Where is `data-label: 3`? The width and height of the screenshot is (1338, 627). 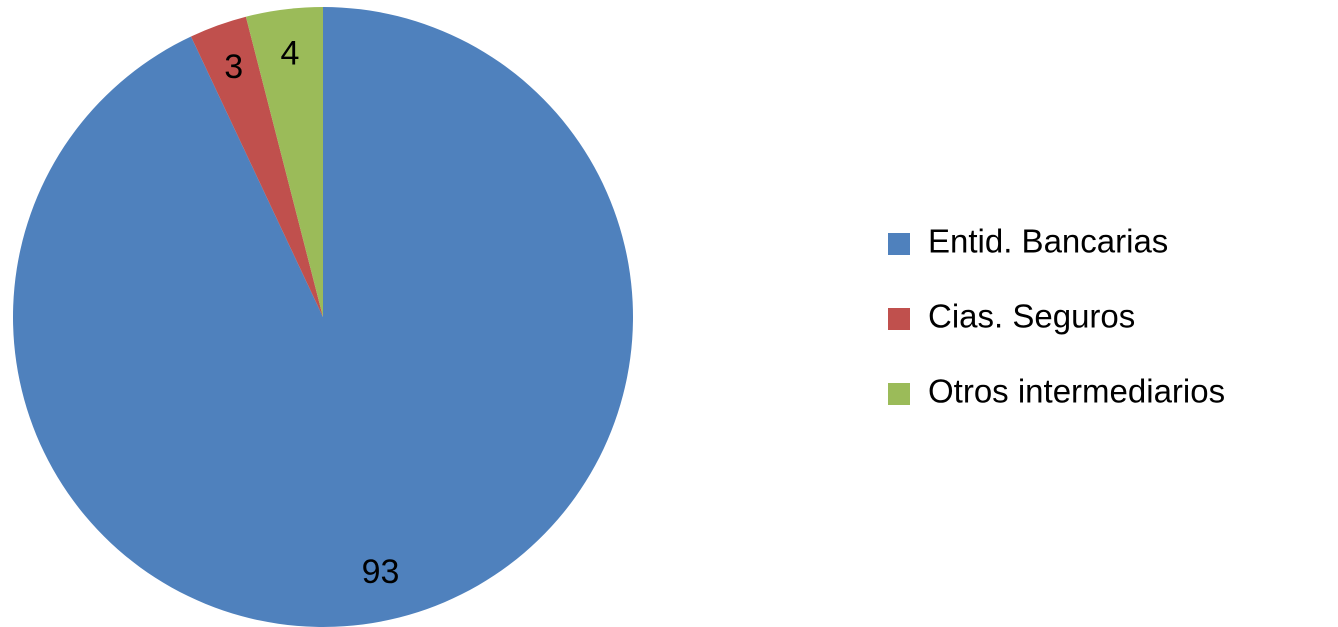 data-label: 3 is located at coordinates (233, 67).